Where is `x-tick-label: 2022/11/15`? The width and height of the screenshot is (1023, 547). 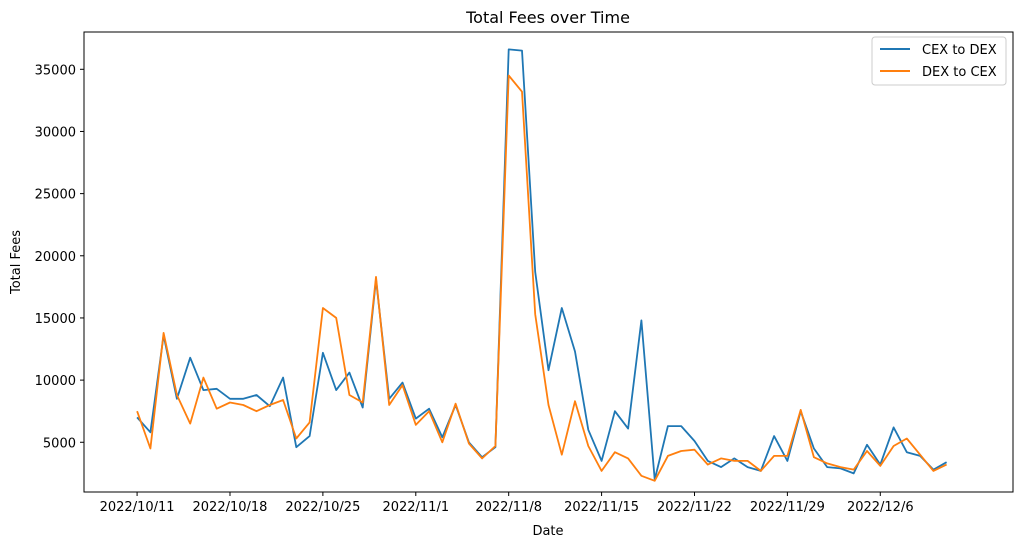
x-tick-label: 2022/11/15 is located at coordinates (601, 507).